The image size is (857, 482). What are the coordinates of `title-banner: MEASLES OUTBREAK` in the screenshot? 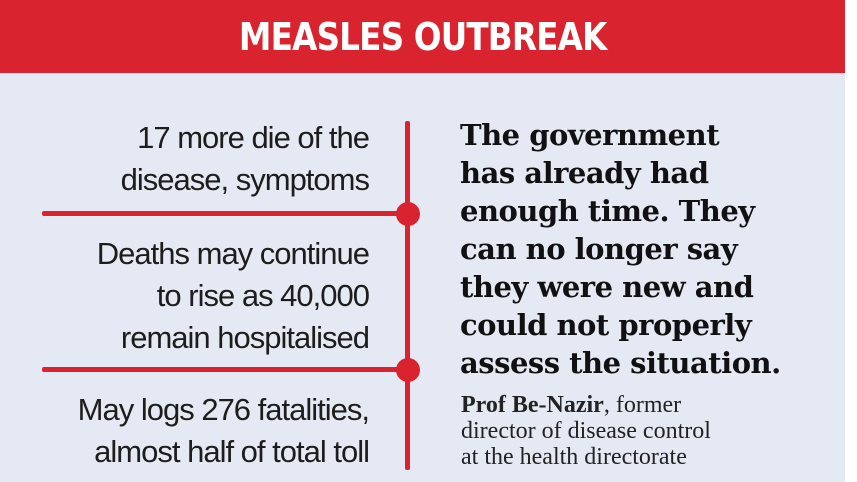 It's located at (422, 36).